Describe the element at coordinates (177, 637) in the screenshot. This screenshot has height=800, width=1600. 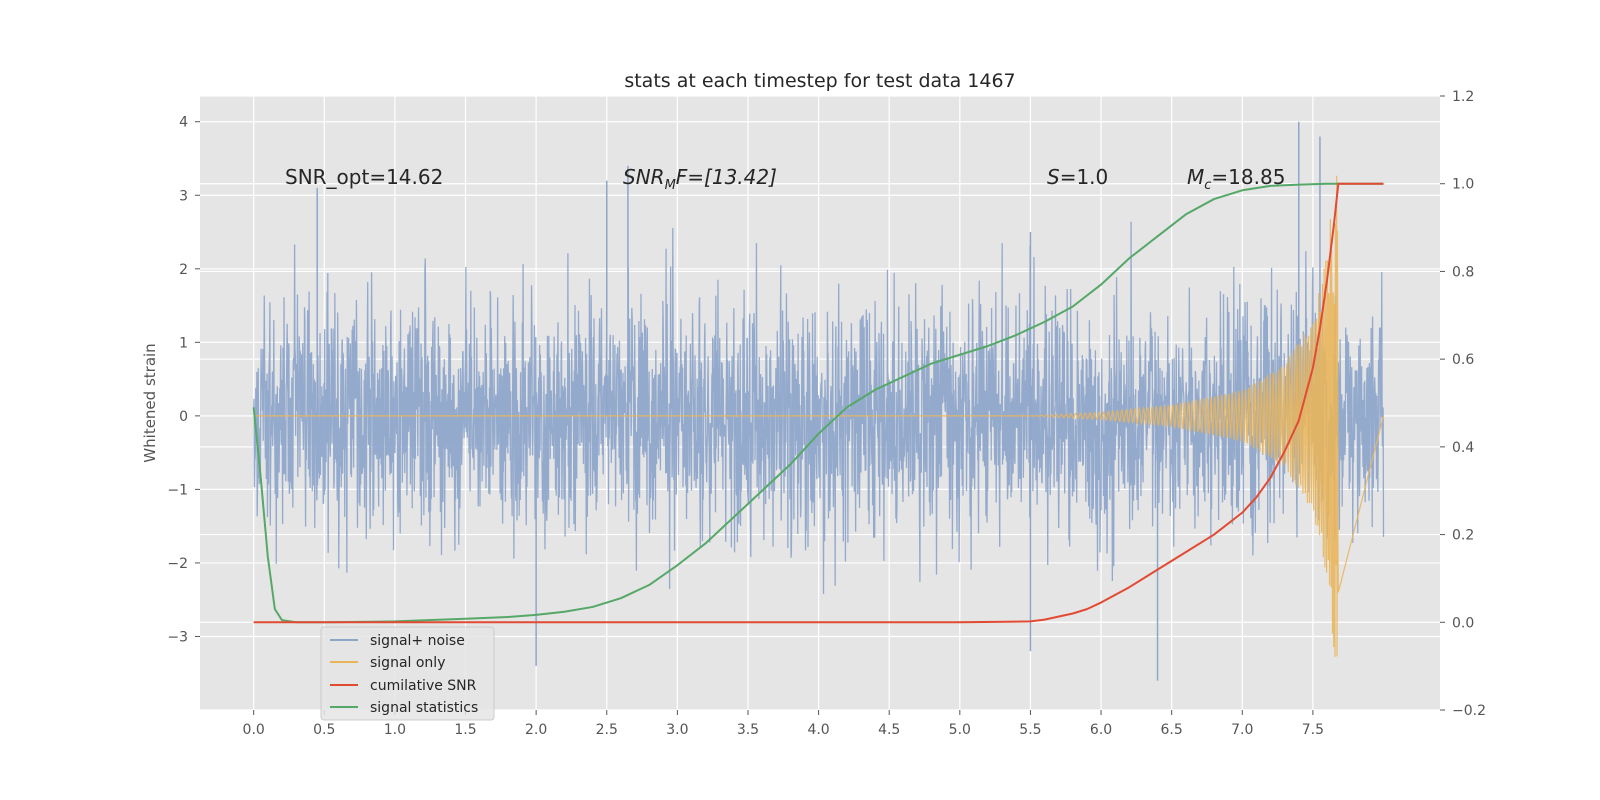
I see `y-tick-label-left: −3` at that location.